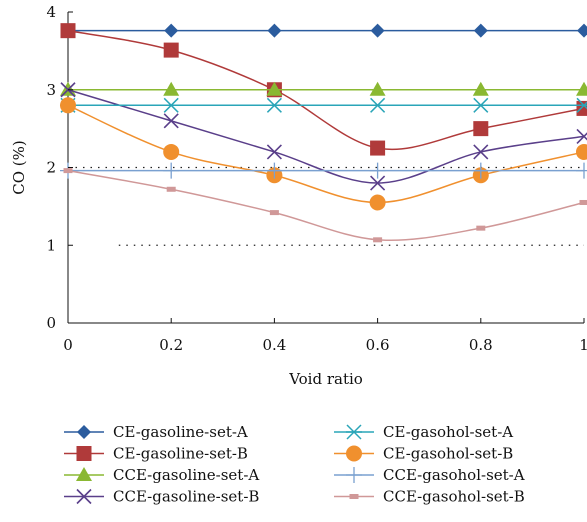 Image resolution: width=587 pixels, height=522 pixels. I want to click on y-tick-label: 4, so click(51, 12).